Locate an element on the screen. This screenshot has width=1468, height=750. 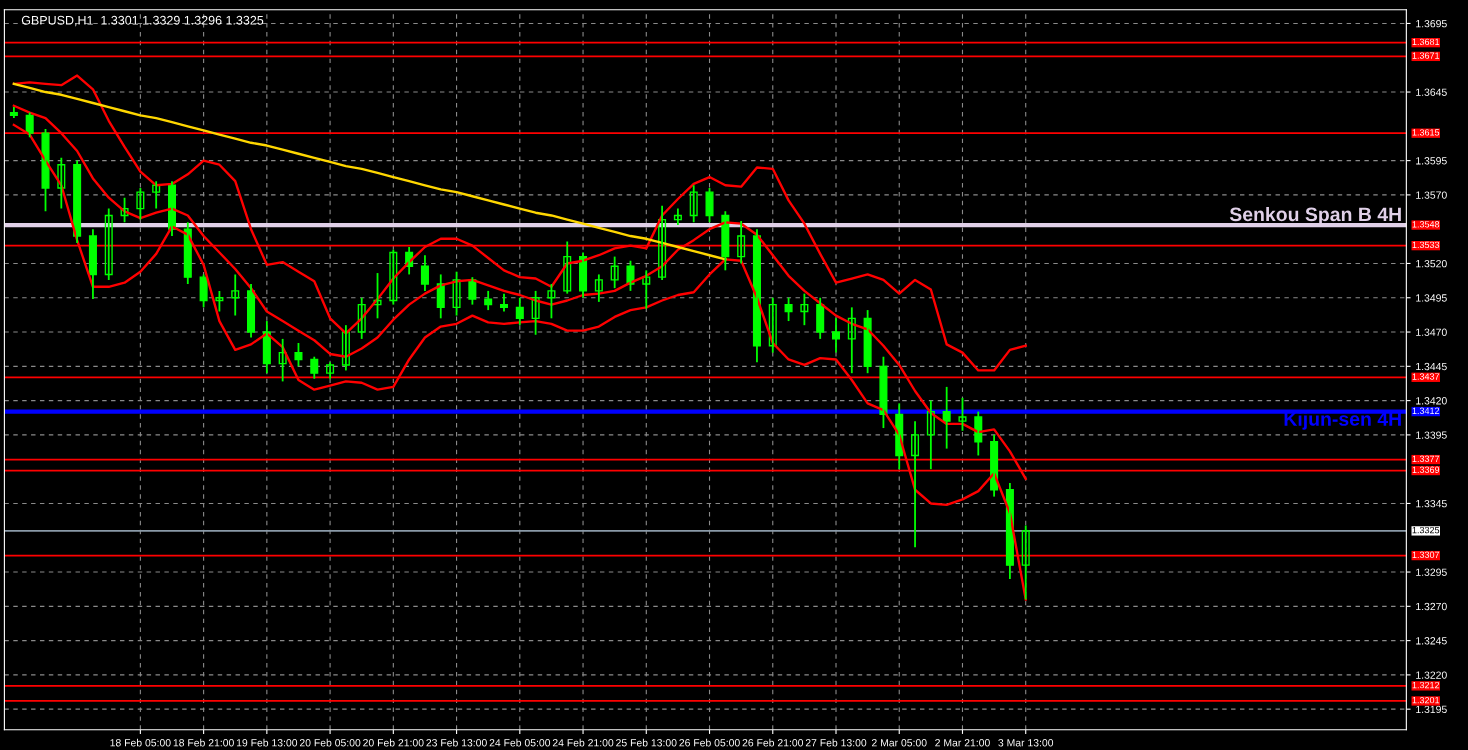
y-tick-label: 1.3195 is located at coordinates (1431, 709).